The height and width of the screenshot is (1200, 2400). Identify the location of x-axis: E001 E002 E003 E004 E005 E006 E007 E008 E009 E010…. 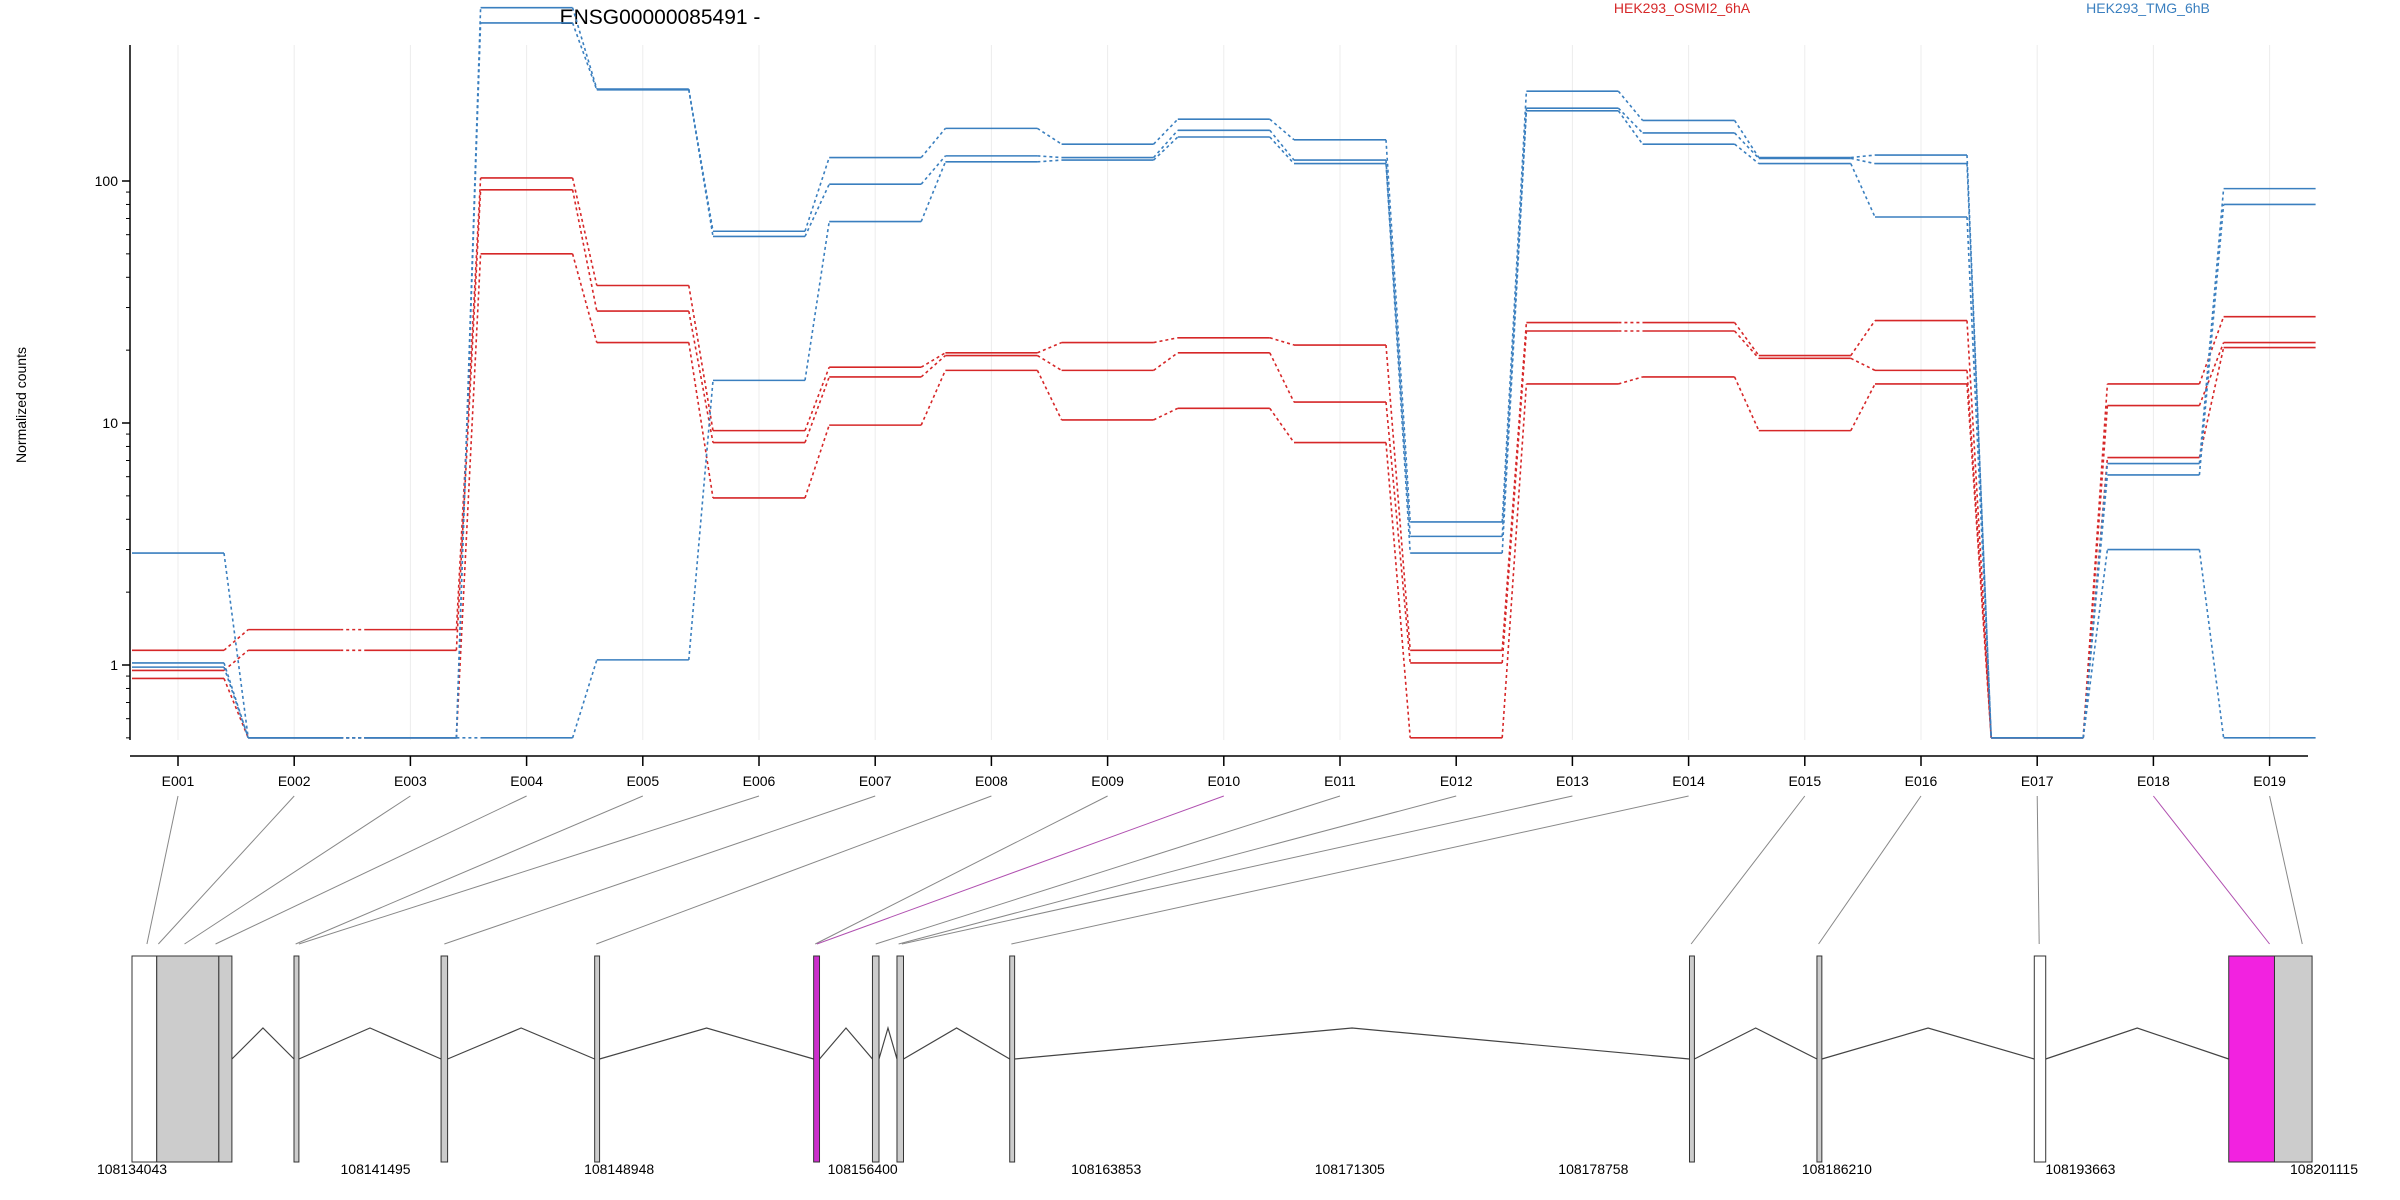
(1219, 772).